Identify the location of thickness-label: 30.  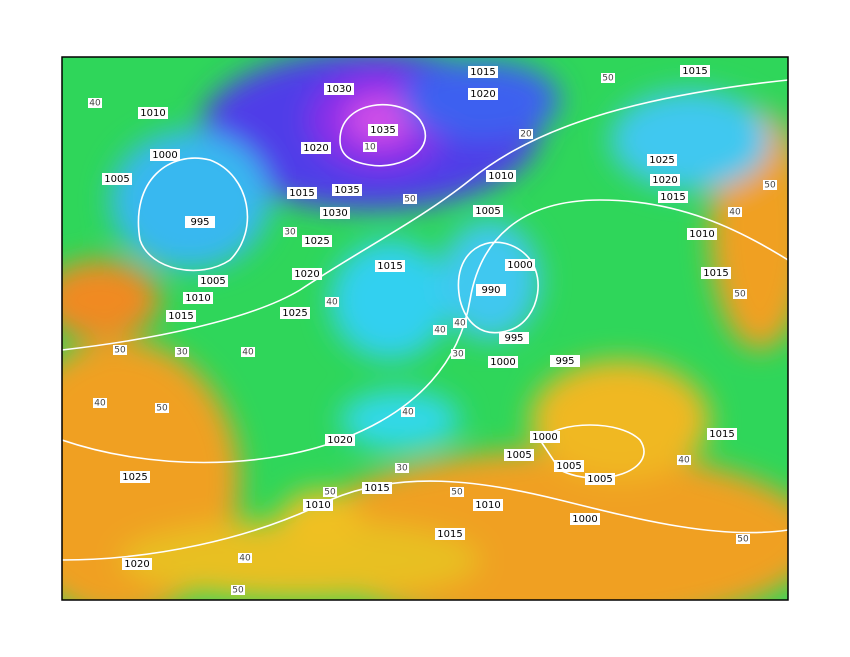
(182, 353).